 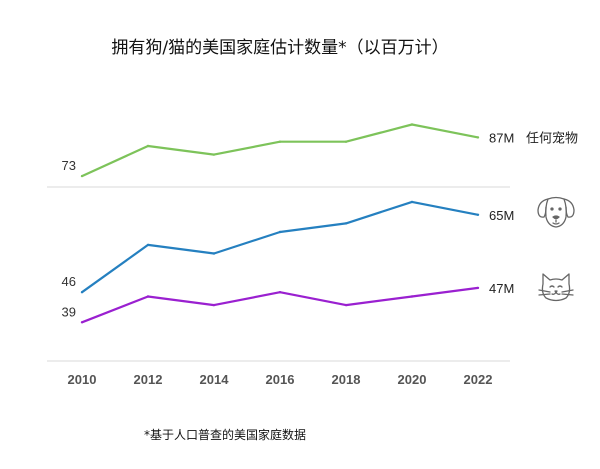 I want to click on end-value-label: 87M, so click(x=501, y=137).